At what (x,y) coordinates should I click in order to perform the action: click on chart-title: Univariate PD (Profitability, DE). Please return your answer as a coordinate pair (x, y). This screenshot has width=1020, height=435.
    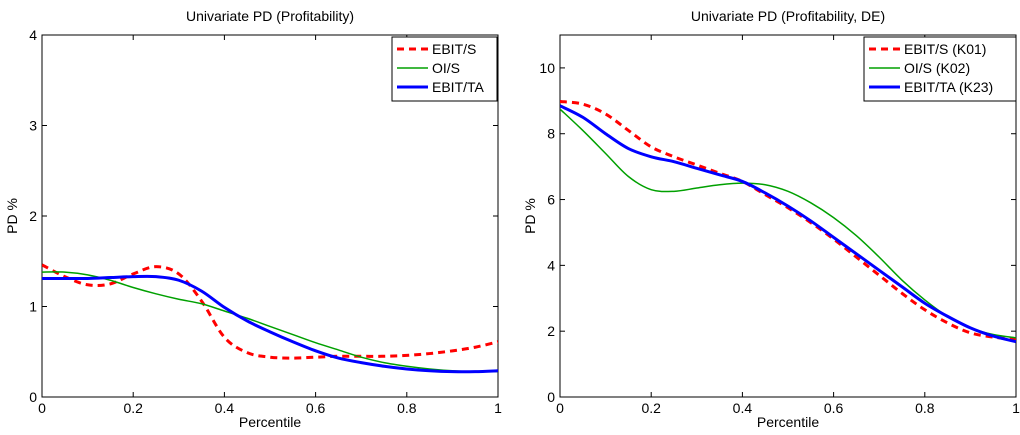
    Looking at the image, I should click on (788, 16).